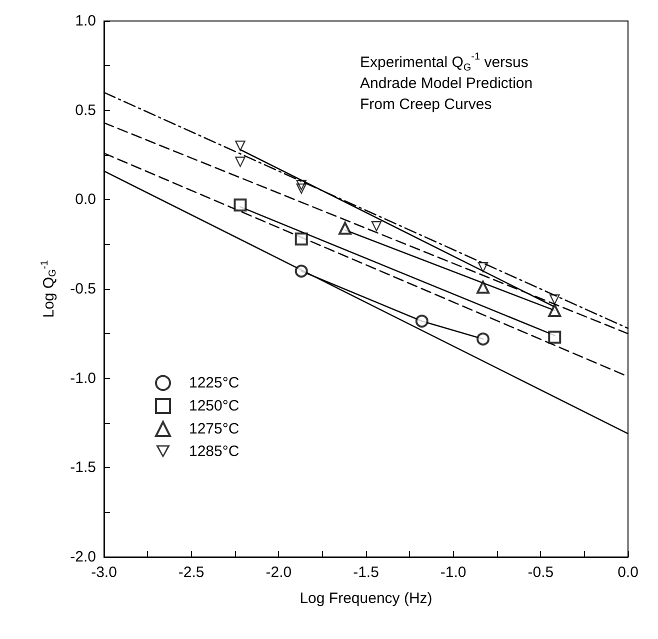  What do you see at coordinates (191, 572) in the screenshot?
I see `x-tick-label: -2.5` at bounding box center [191, 572].